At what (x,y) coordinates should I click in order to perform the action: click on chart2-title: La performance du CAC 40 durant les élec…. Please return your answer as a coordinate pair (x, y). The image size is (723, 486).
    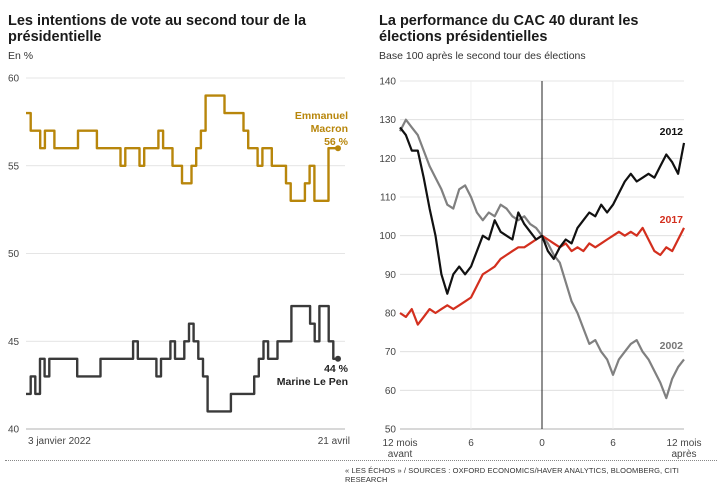
    Looking at the image, I should click on (509, 29).